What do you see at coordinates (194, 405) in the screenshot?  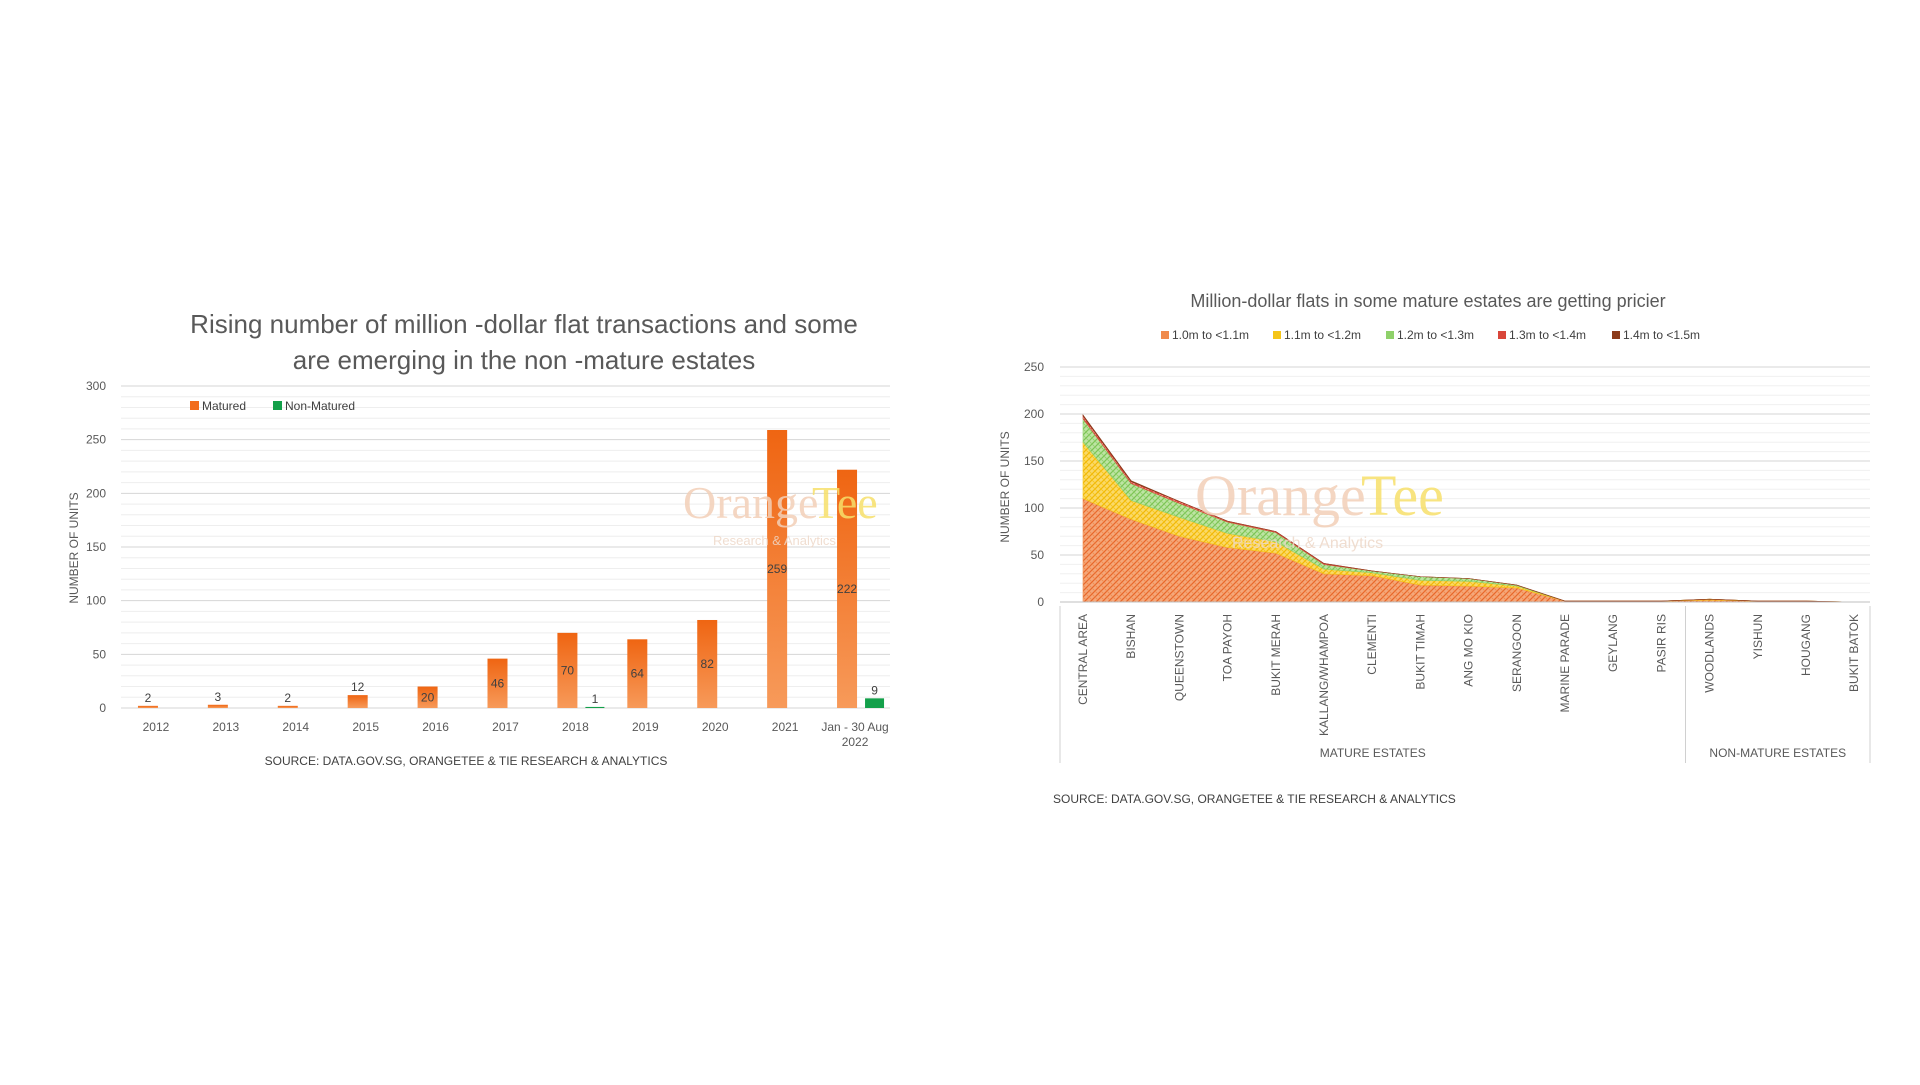 I see `legend-swatch-matured` at bounding box center [194, 405].